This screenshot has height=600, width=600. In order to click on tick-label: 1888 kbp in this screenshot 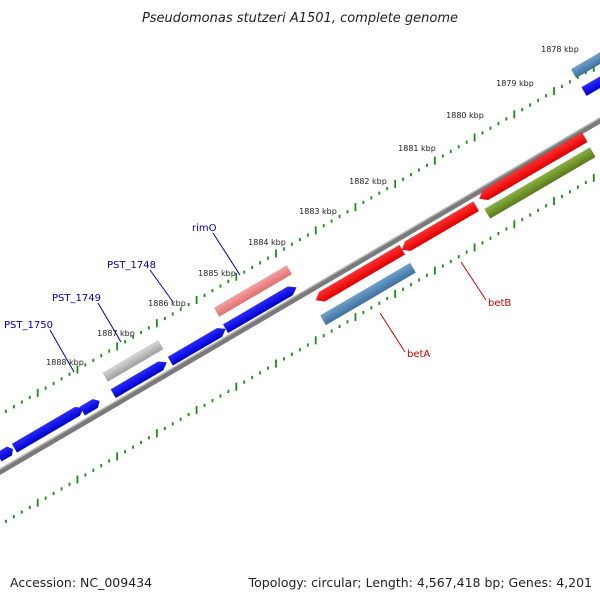, I will do `click(65, 362)`.